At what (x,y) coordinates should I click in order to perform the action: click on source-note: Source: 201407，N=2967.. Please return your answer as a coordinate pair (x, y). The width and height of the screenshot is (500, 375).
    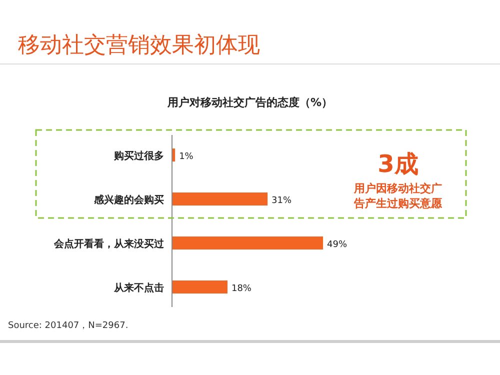
    Looking at the image, I should click on (68, 326).